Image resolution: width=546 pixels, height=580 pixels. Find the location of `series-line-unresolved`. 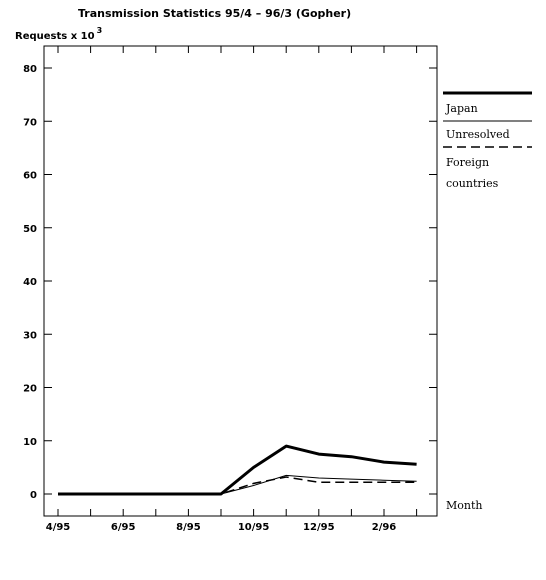

series-line-unresolved is located at coordinates (237, 484).